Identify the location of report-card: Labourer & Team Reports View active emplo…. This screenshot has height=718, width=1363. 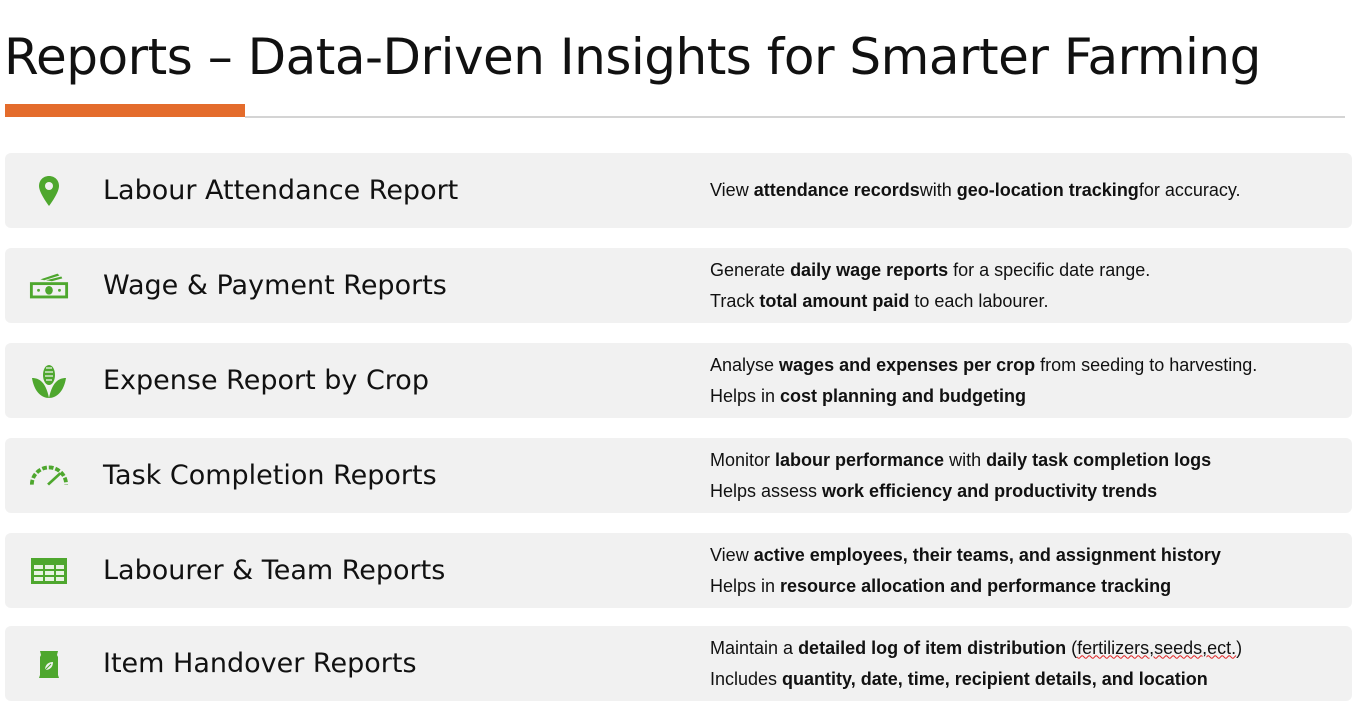
(678, 570).